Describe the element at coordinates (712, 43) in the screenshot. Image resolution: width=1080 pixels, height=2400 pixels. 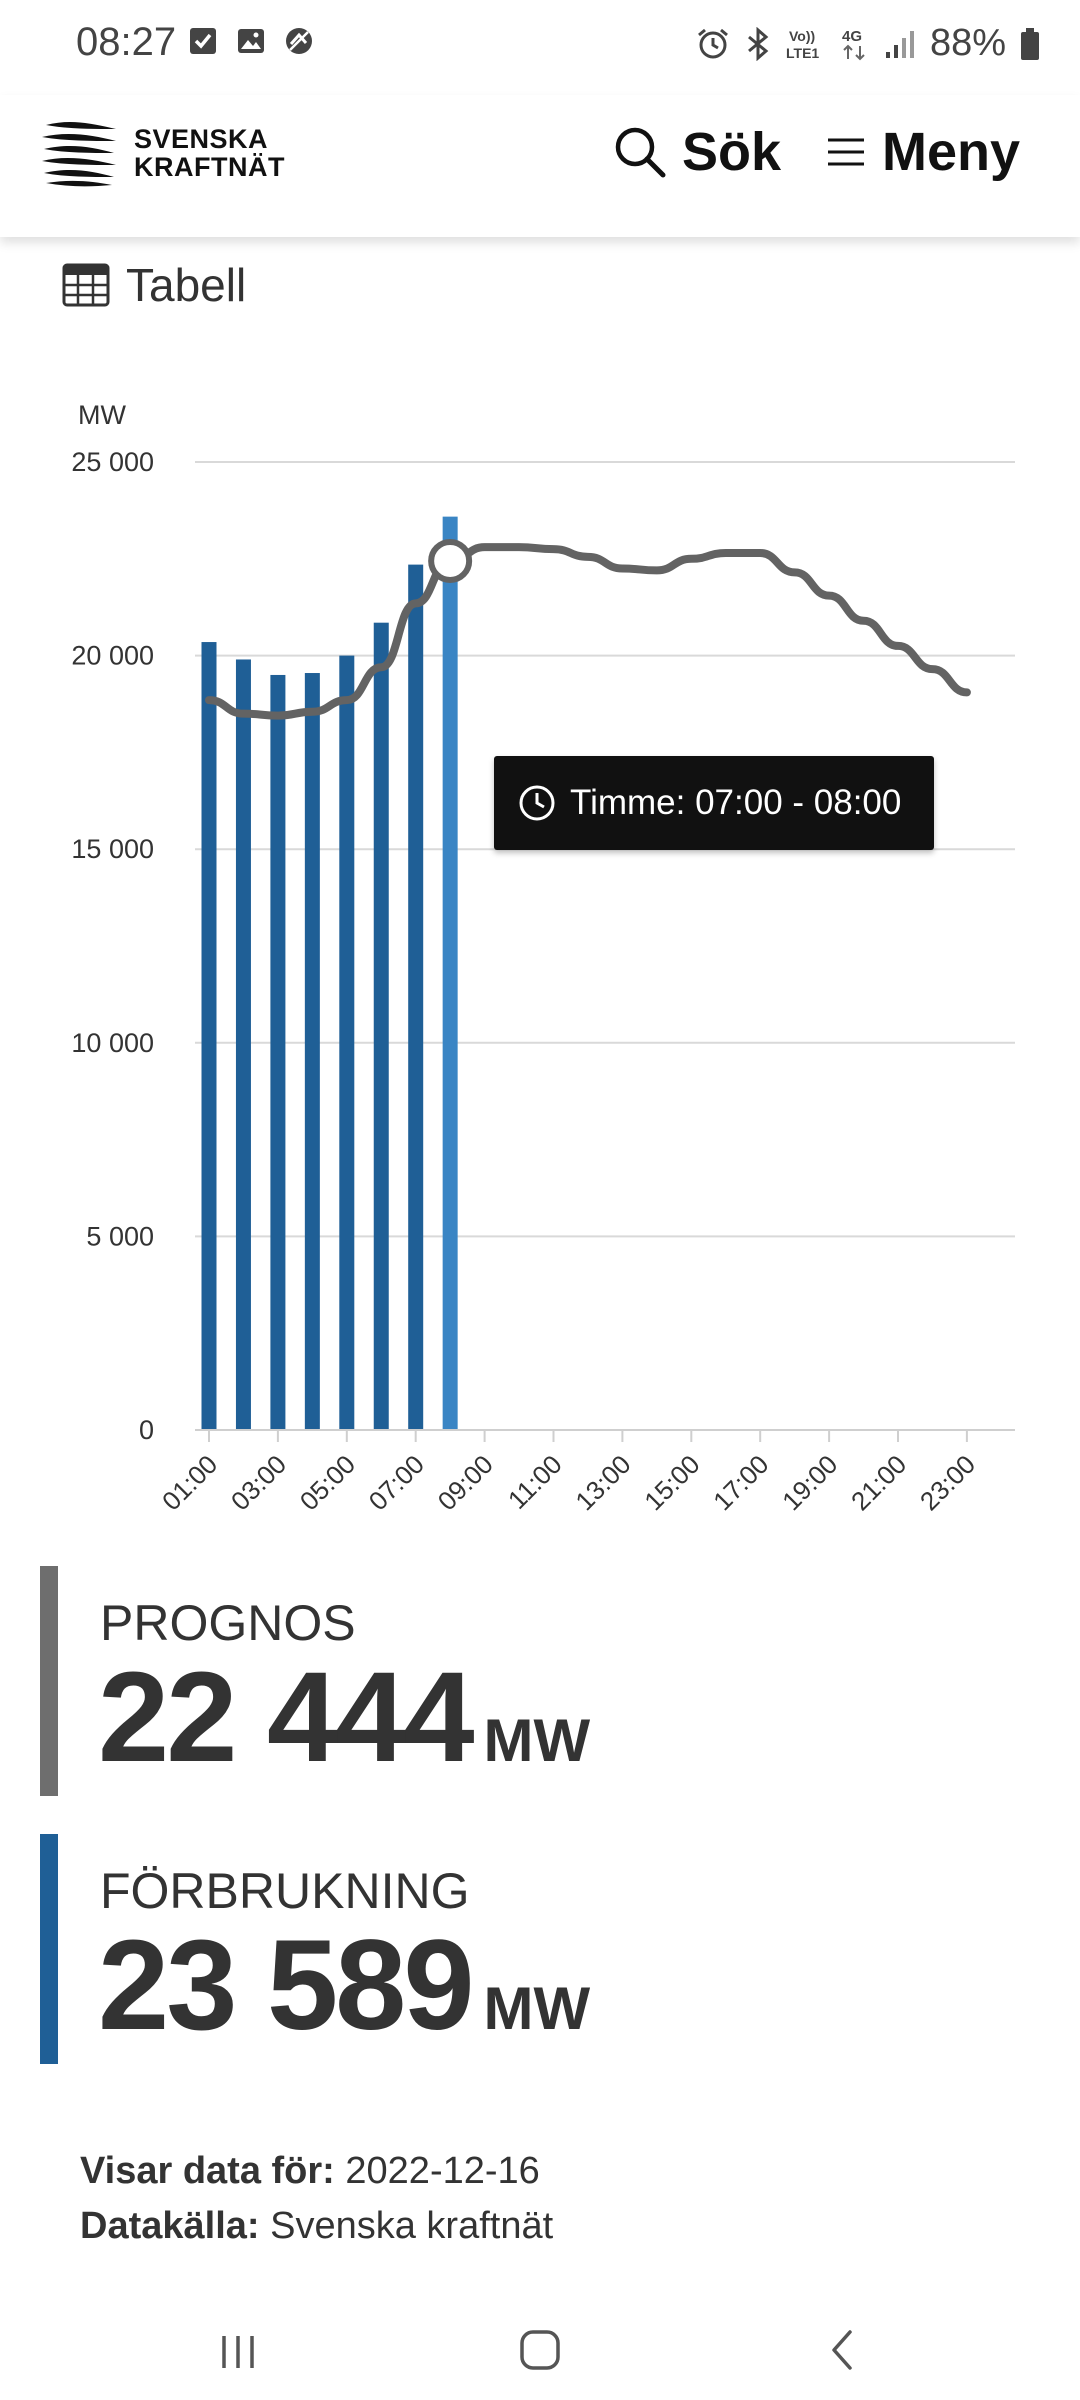
I see `alarm-icon` at that location.